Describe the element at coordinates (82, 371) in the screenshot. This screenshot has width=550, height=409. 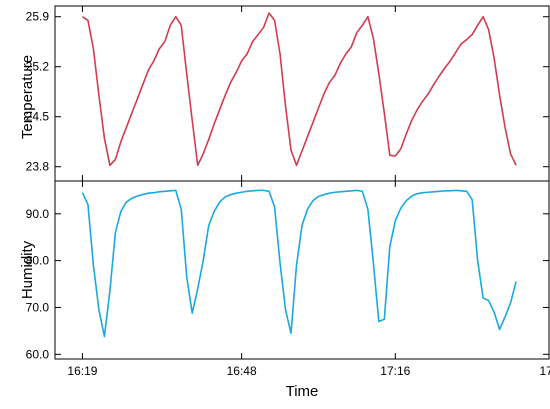
I see `x-tick-label: 16:19` at that location.